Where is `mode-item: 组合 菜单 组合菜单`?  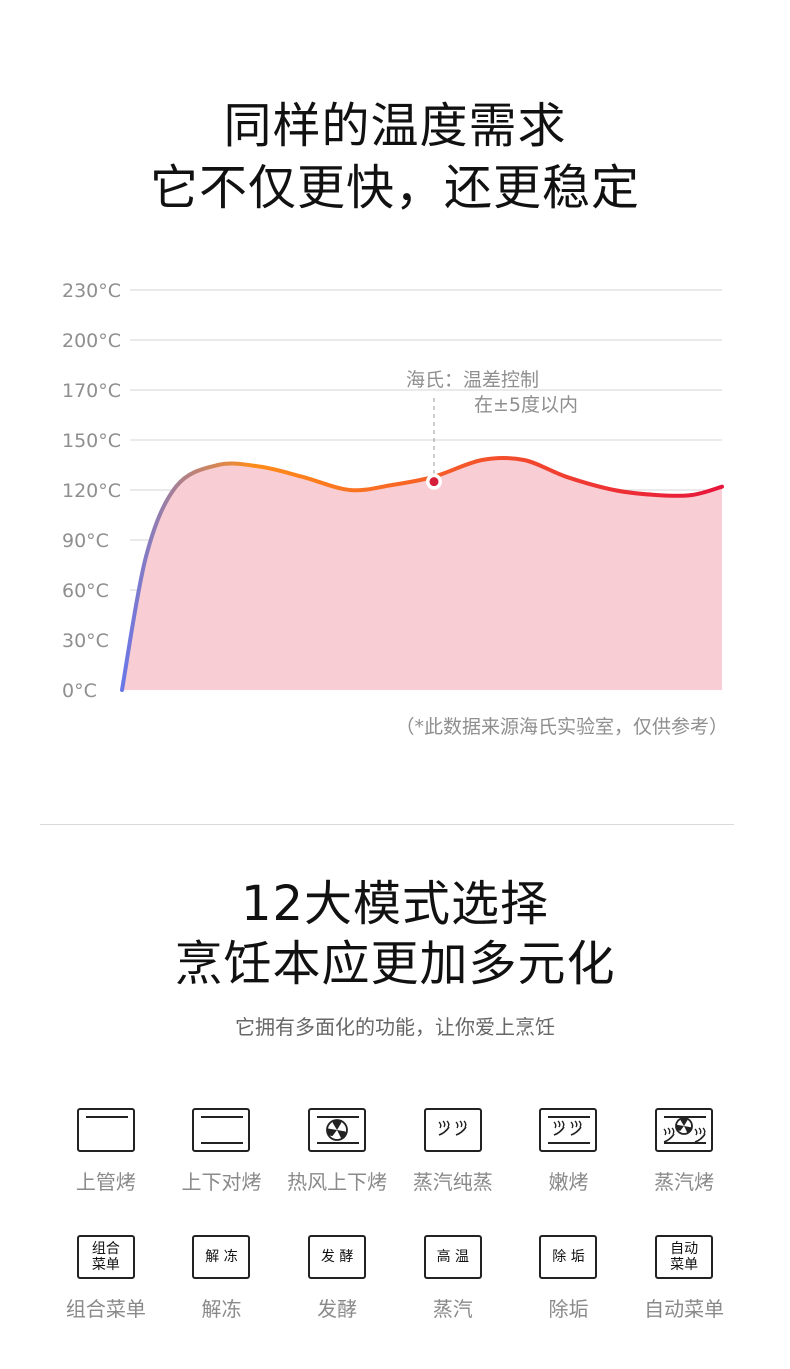 mode-item: 组合 菜单 组合菜单 is located at coordinates (106, 1278).